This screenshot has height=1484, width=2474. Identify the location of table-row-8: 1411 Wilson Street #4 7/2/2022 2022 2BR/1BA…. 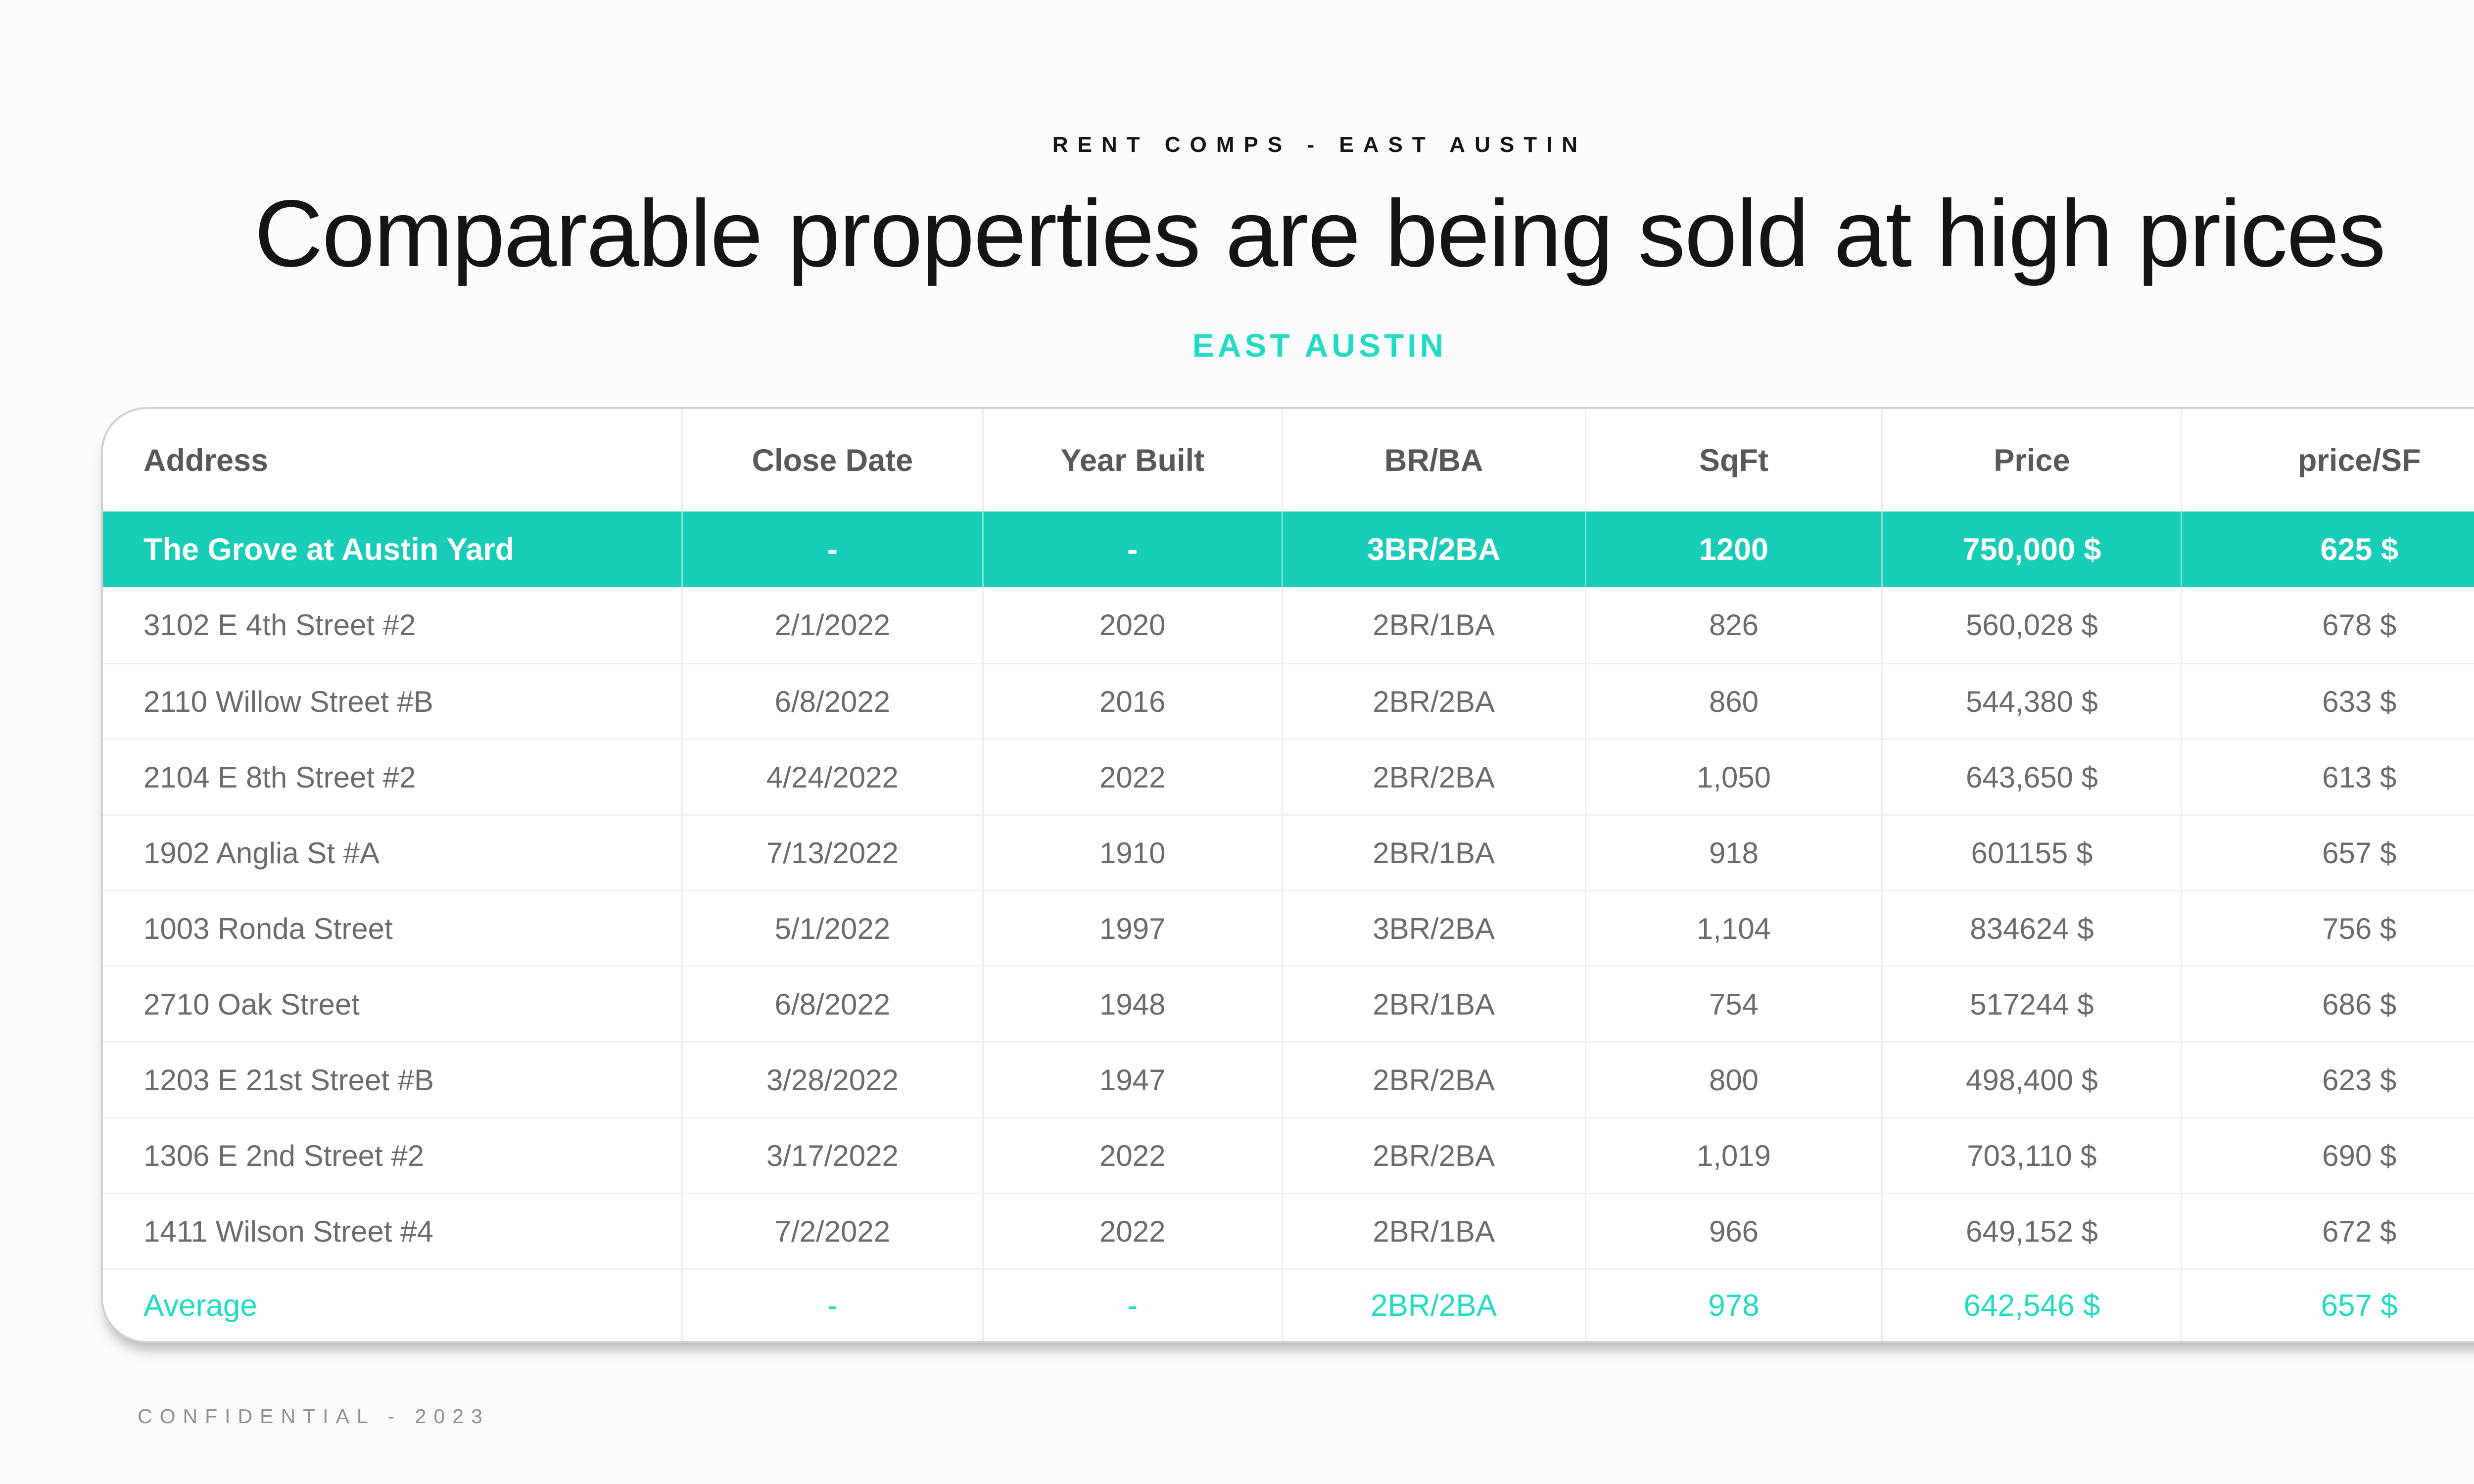
(1289, 1230).